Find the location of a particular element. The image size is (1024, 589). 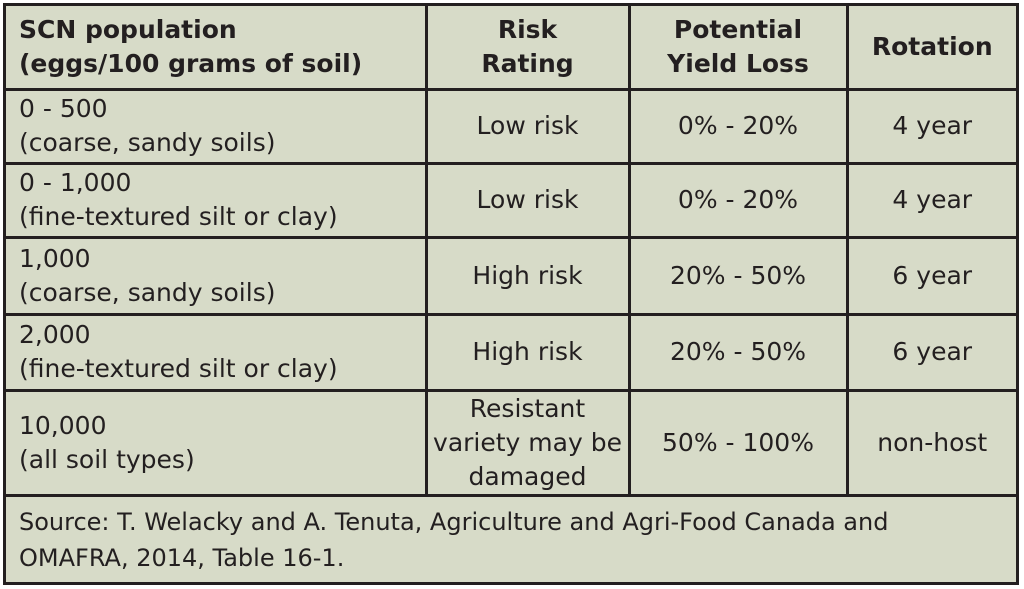

risk-rating: Resistant is located at coordinates (527, 408).